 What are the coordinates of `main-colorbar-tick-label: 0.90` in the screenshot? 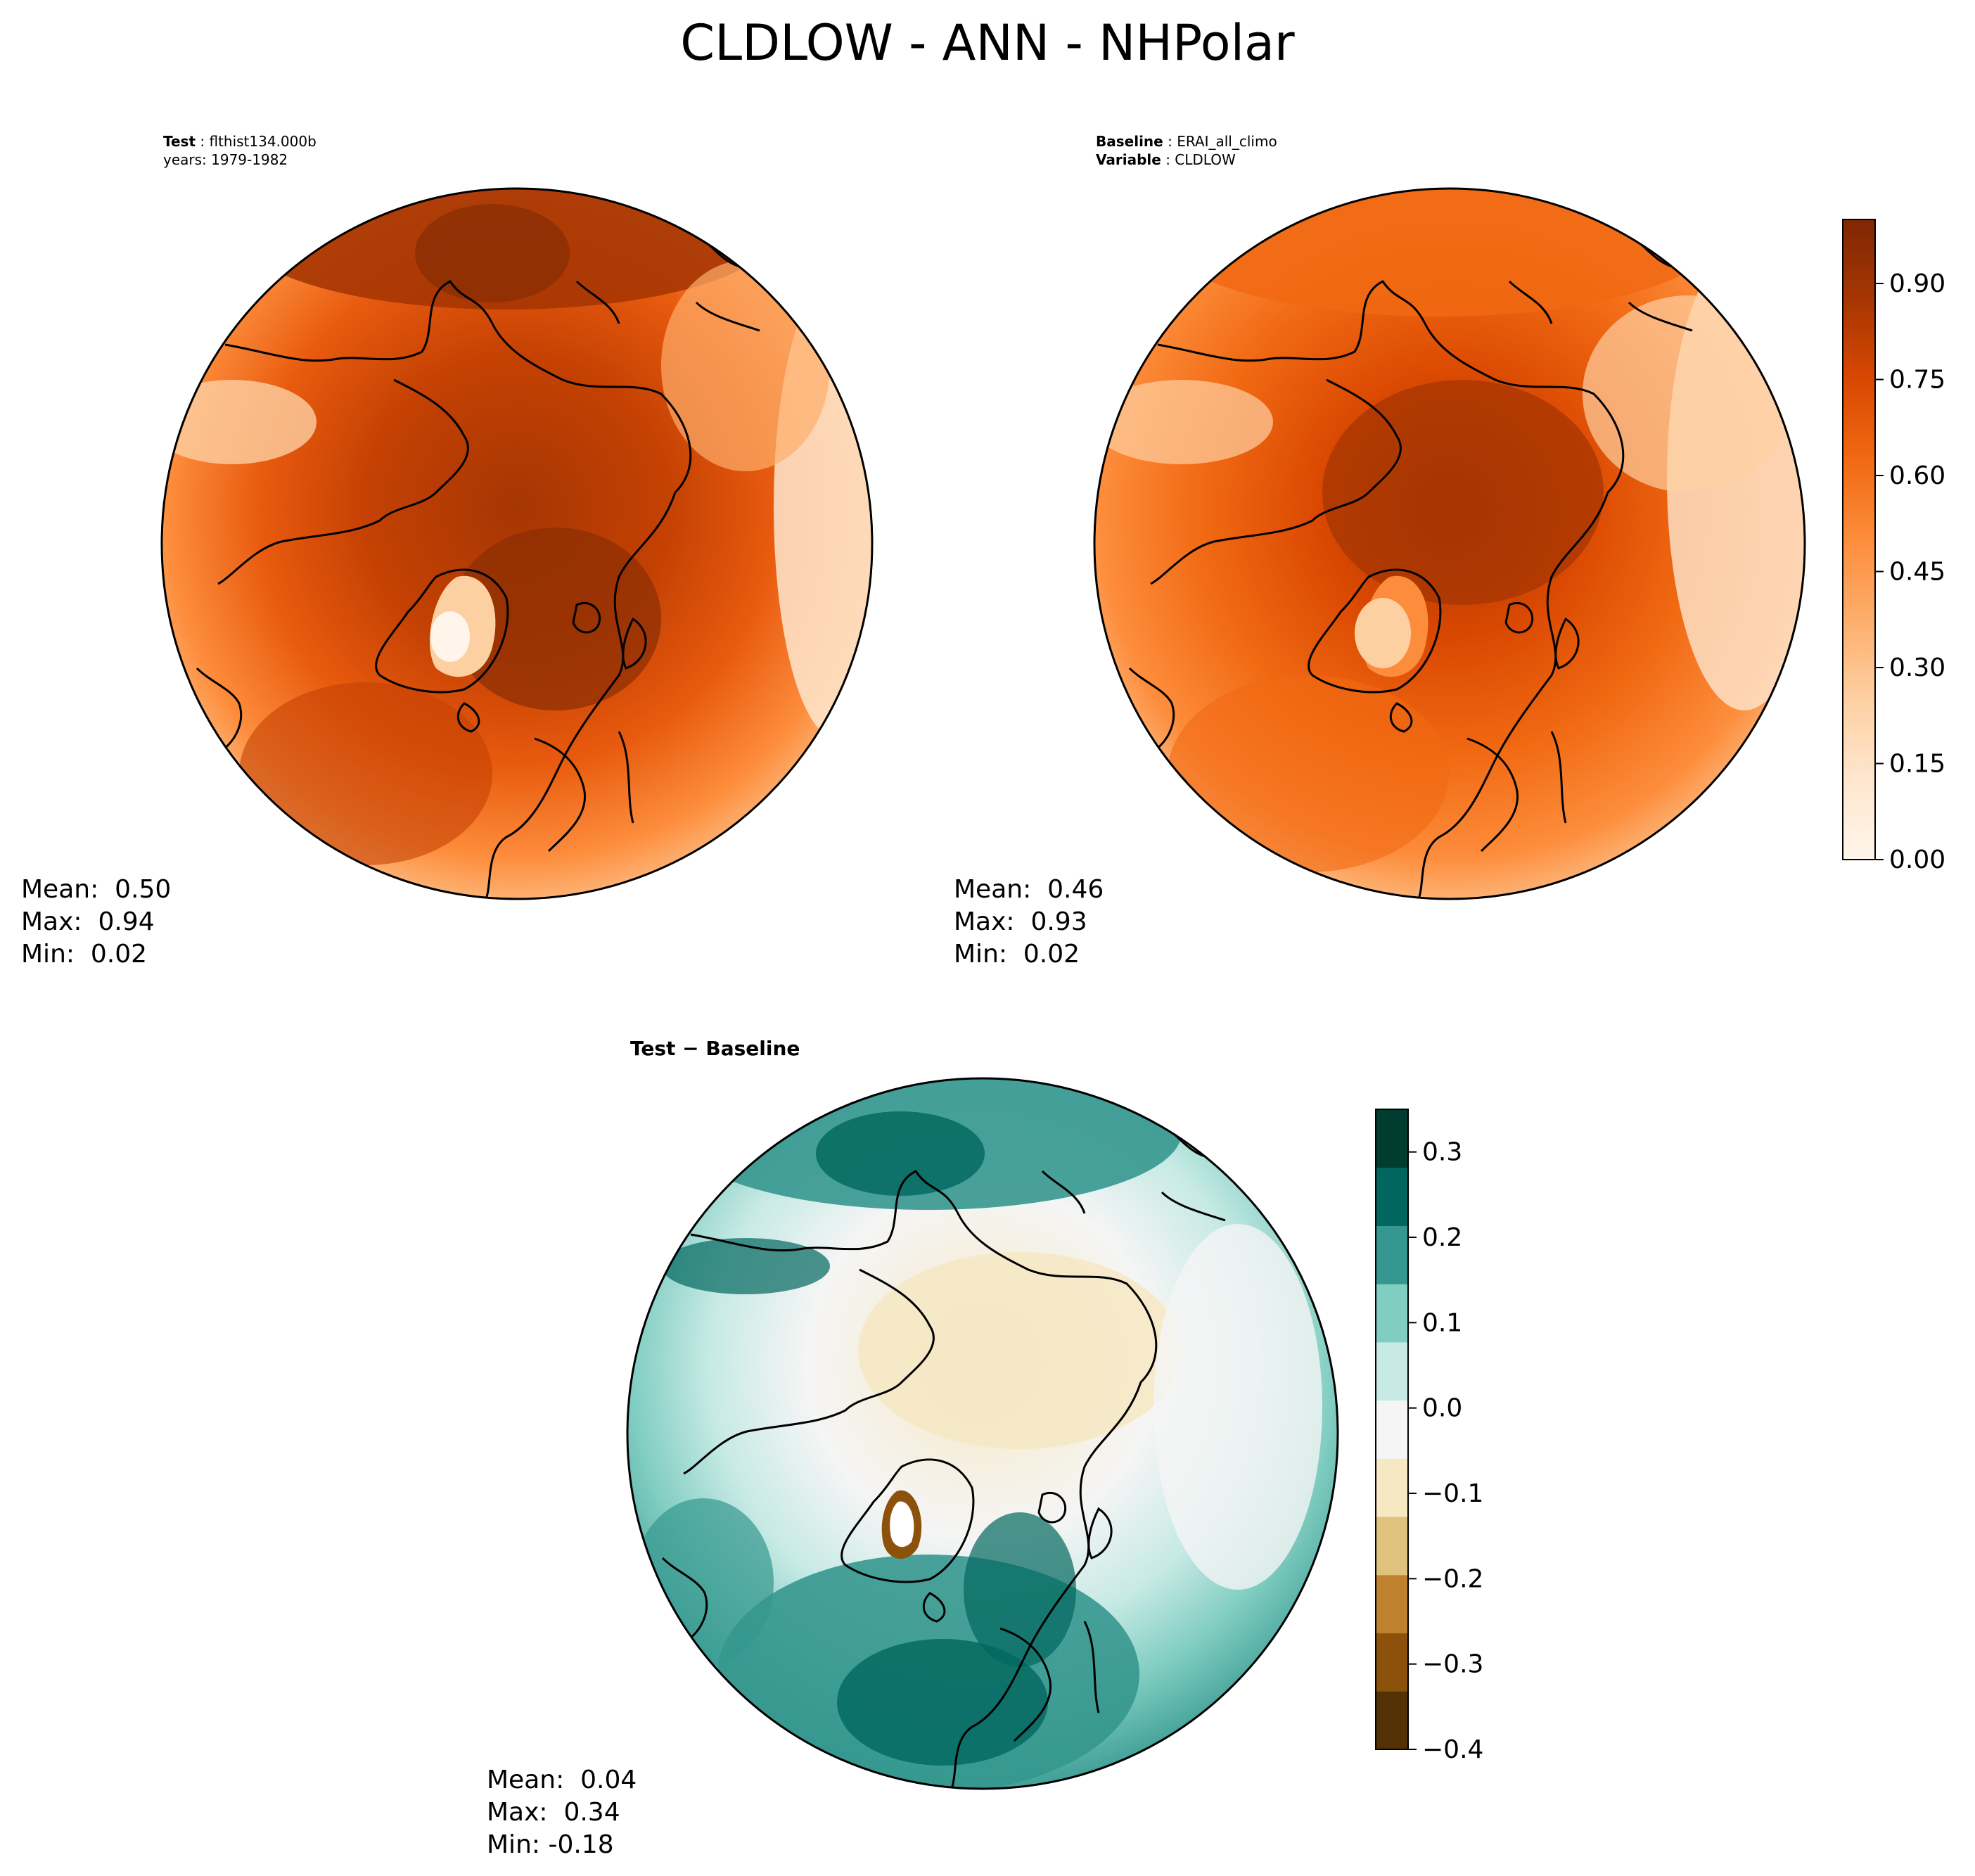 It's located at (1917, 283).